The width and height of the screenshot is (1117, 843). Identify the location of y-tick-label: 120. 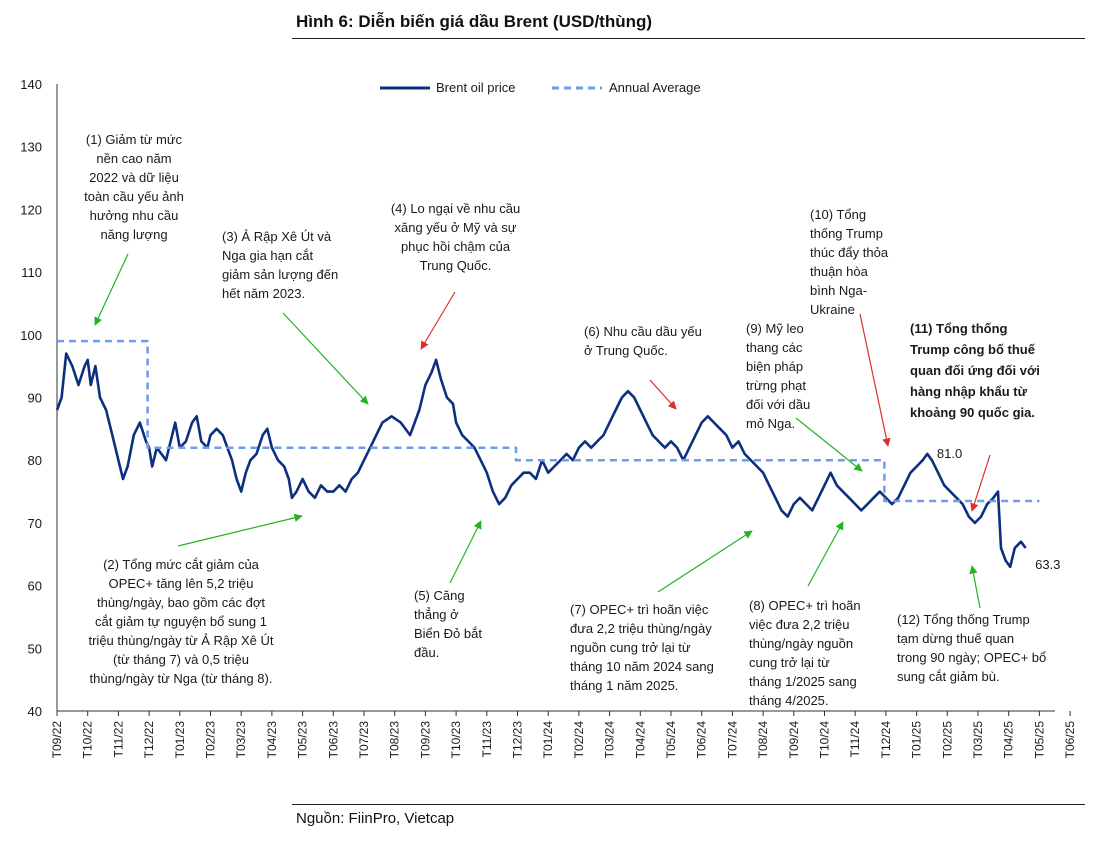
(31, 209).